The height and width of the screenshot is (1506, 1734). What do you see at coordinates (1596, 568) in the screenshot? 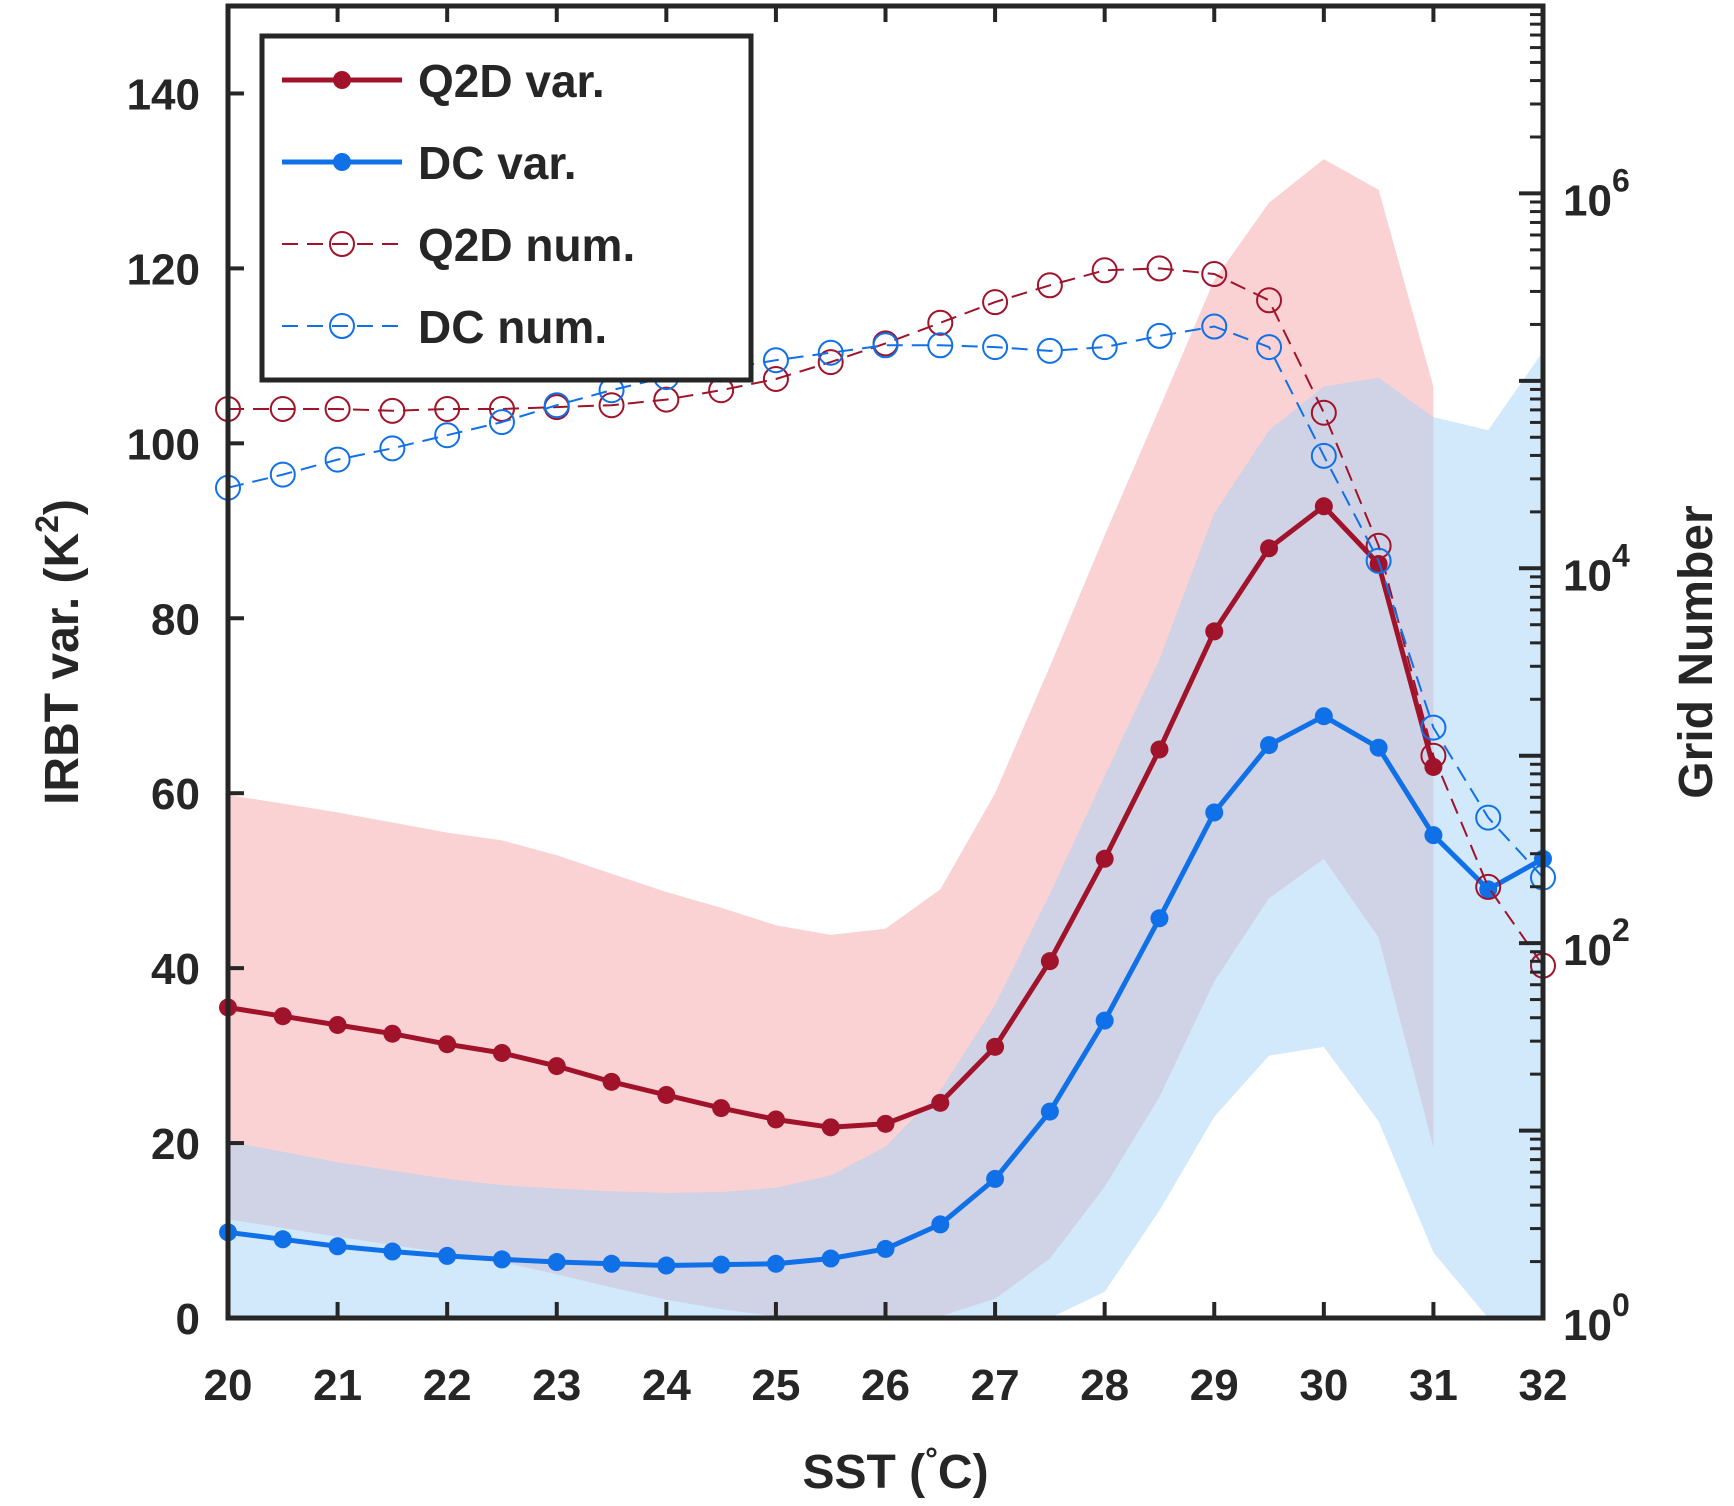
I see `y-right-tick-label: 10⁴` at bounding box center [1596, 568].